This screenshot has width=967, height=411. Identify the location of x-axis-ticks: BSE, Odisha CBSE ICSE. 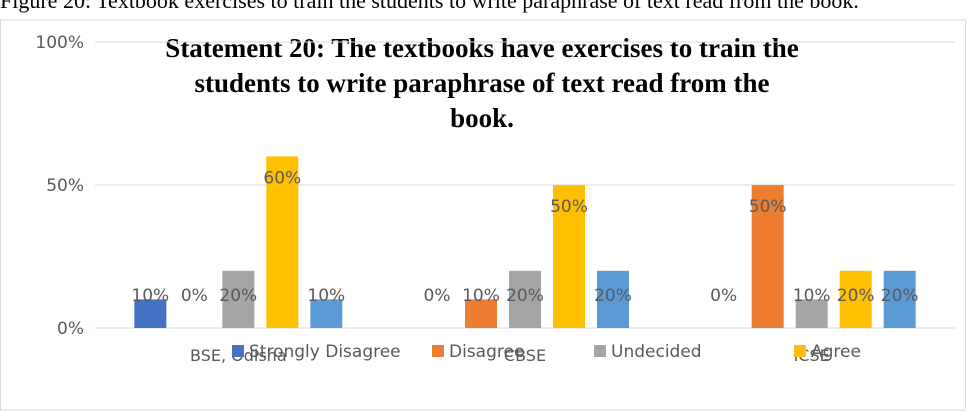
(510, 355).